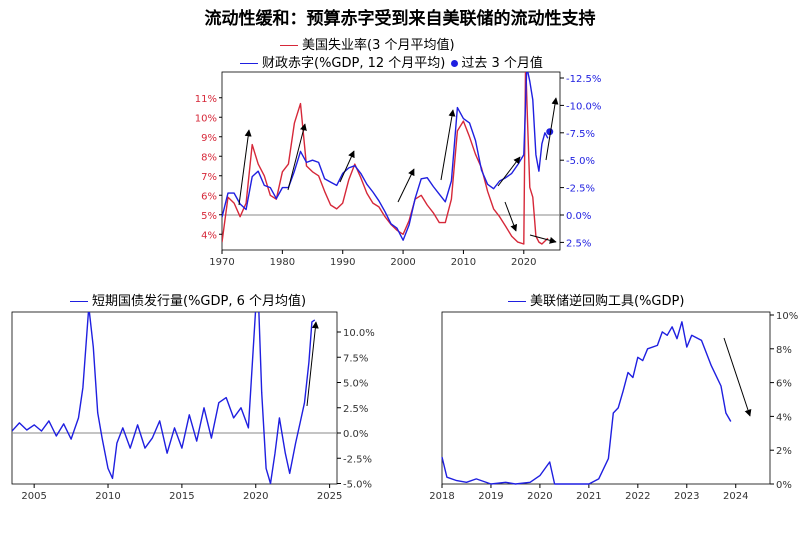 This screenshot has width=800, height=547. I want to click on red-line-swatch-icon, so click(289, 45).